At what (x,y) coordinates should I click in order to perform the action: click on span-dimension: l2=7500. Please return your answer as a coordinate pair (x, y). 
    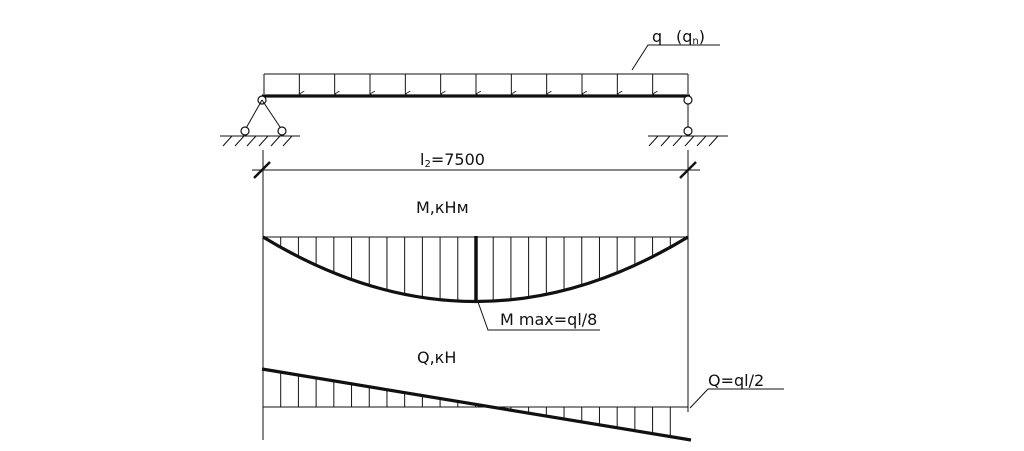
    Looking at the image, I should click on (476, 164).